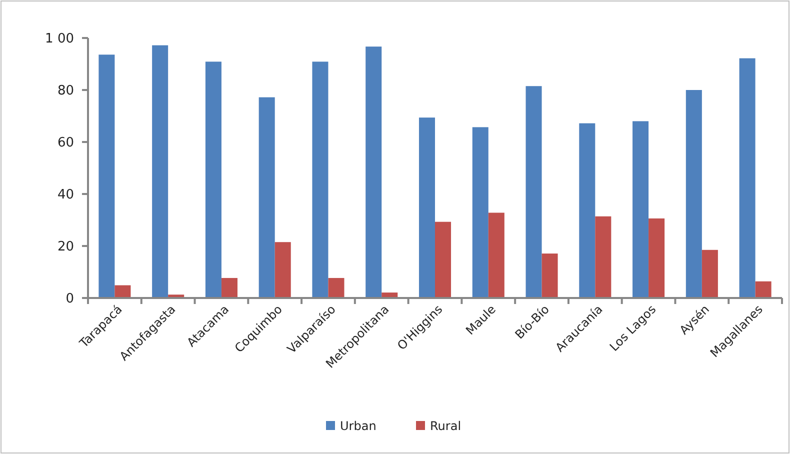 This screenshot has width=792, height=456. I want to click on y-tick-label: 40, so click(65, 195).